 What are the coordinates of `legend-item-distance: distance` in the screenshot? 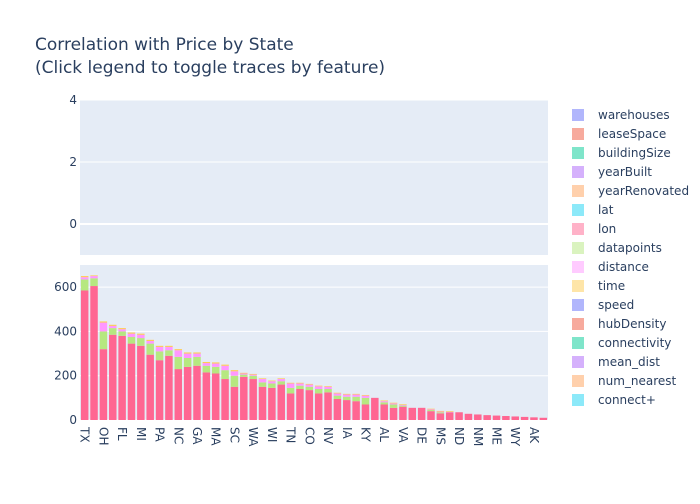 It's located at (610, 267).